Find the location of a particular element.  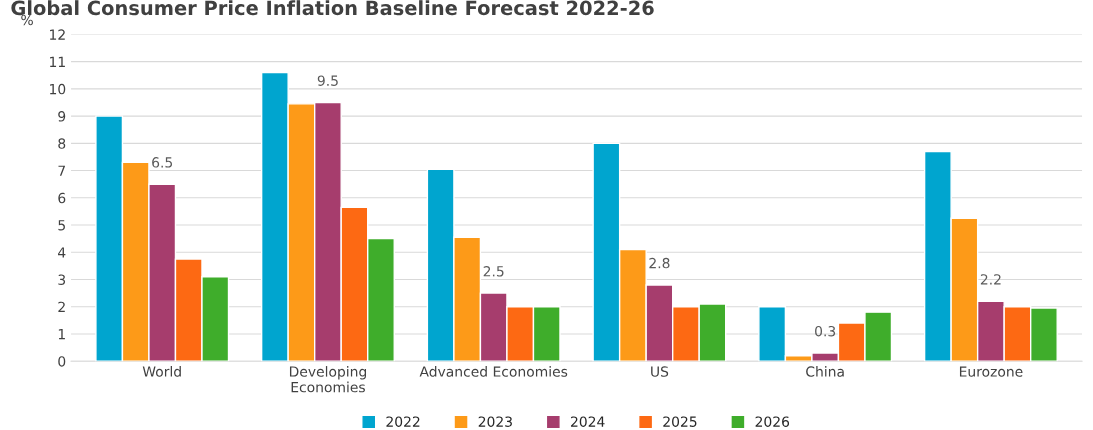

chart-title: Global Consumer Price Inflation Baseline Forecast 2022-26 is located at coordinates (332, 8).